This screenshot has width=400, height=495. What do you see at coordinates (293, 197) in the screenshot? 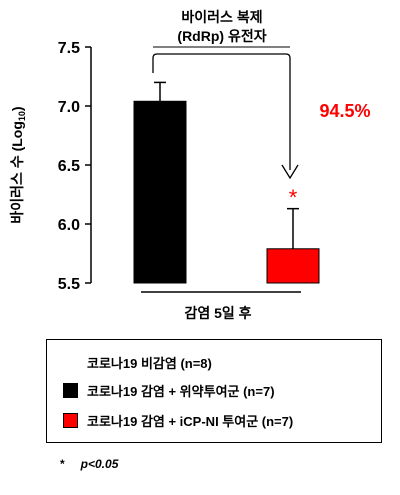
I see `significance-marker: *` at bounding box center [293, 197].